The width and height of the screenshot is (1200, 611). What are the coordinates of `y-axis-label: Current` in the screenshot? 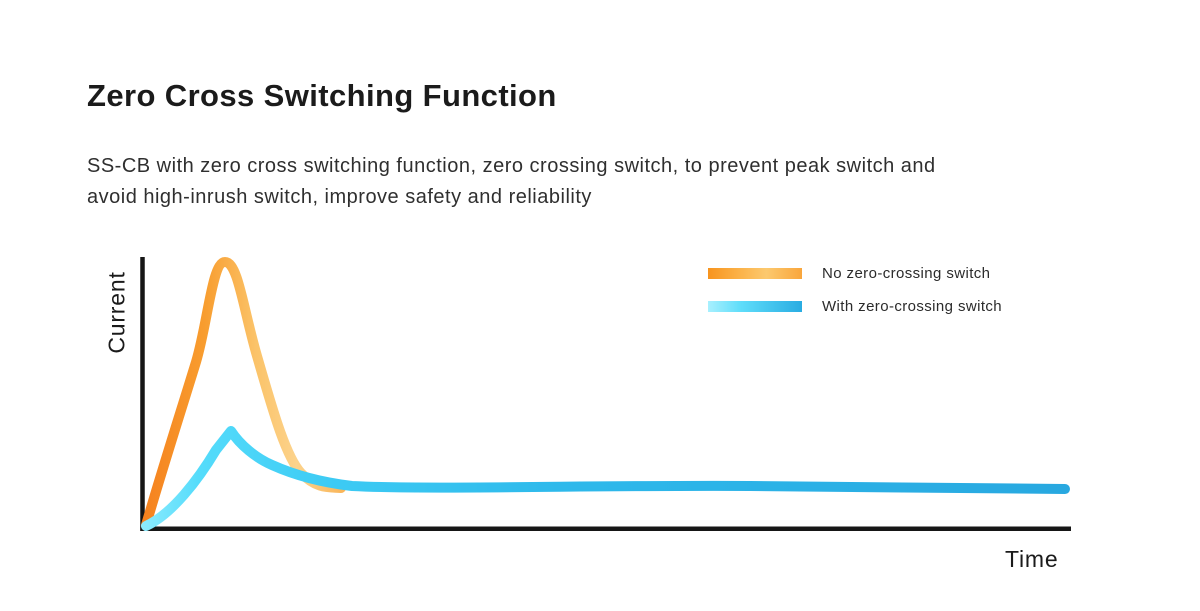 It's located at (116, 312).